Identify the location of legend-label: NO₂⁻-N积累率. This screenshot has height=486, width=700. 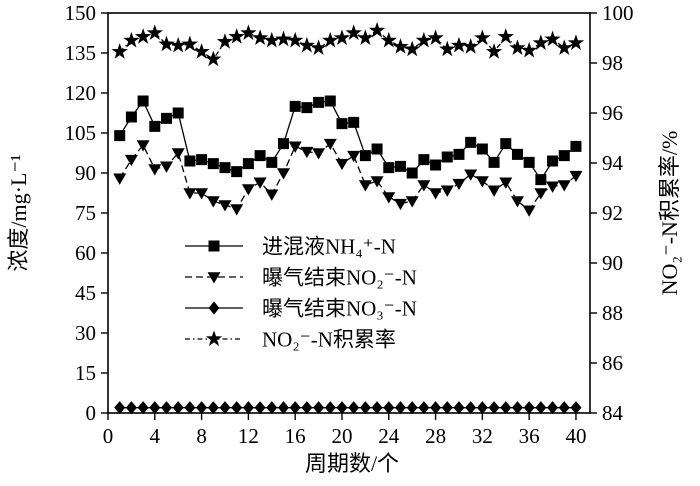
(329, 340).